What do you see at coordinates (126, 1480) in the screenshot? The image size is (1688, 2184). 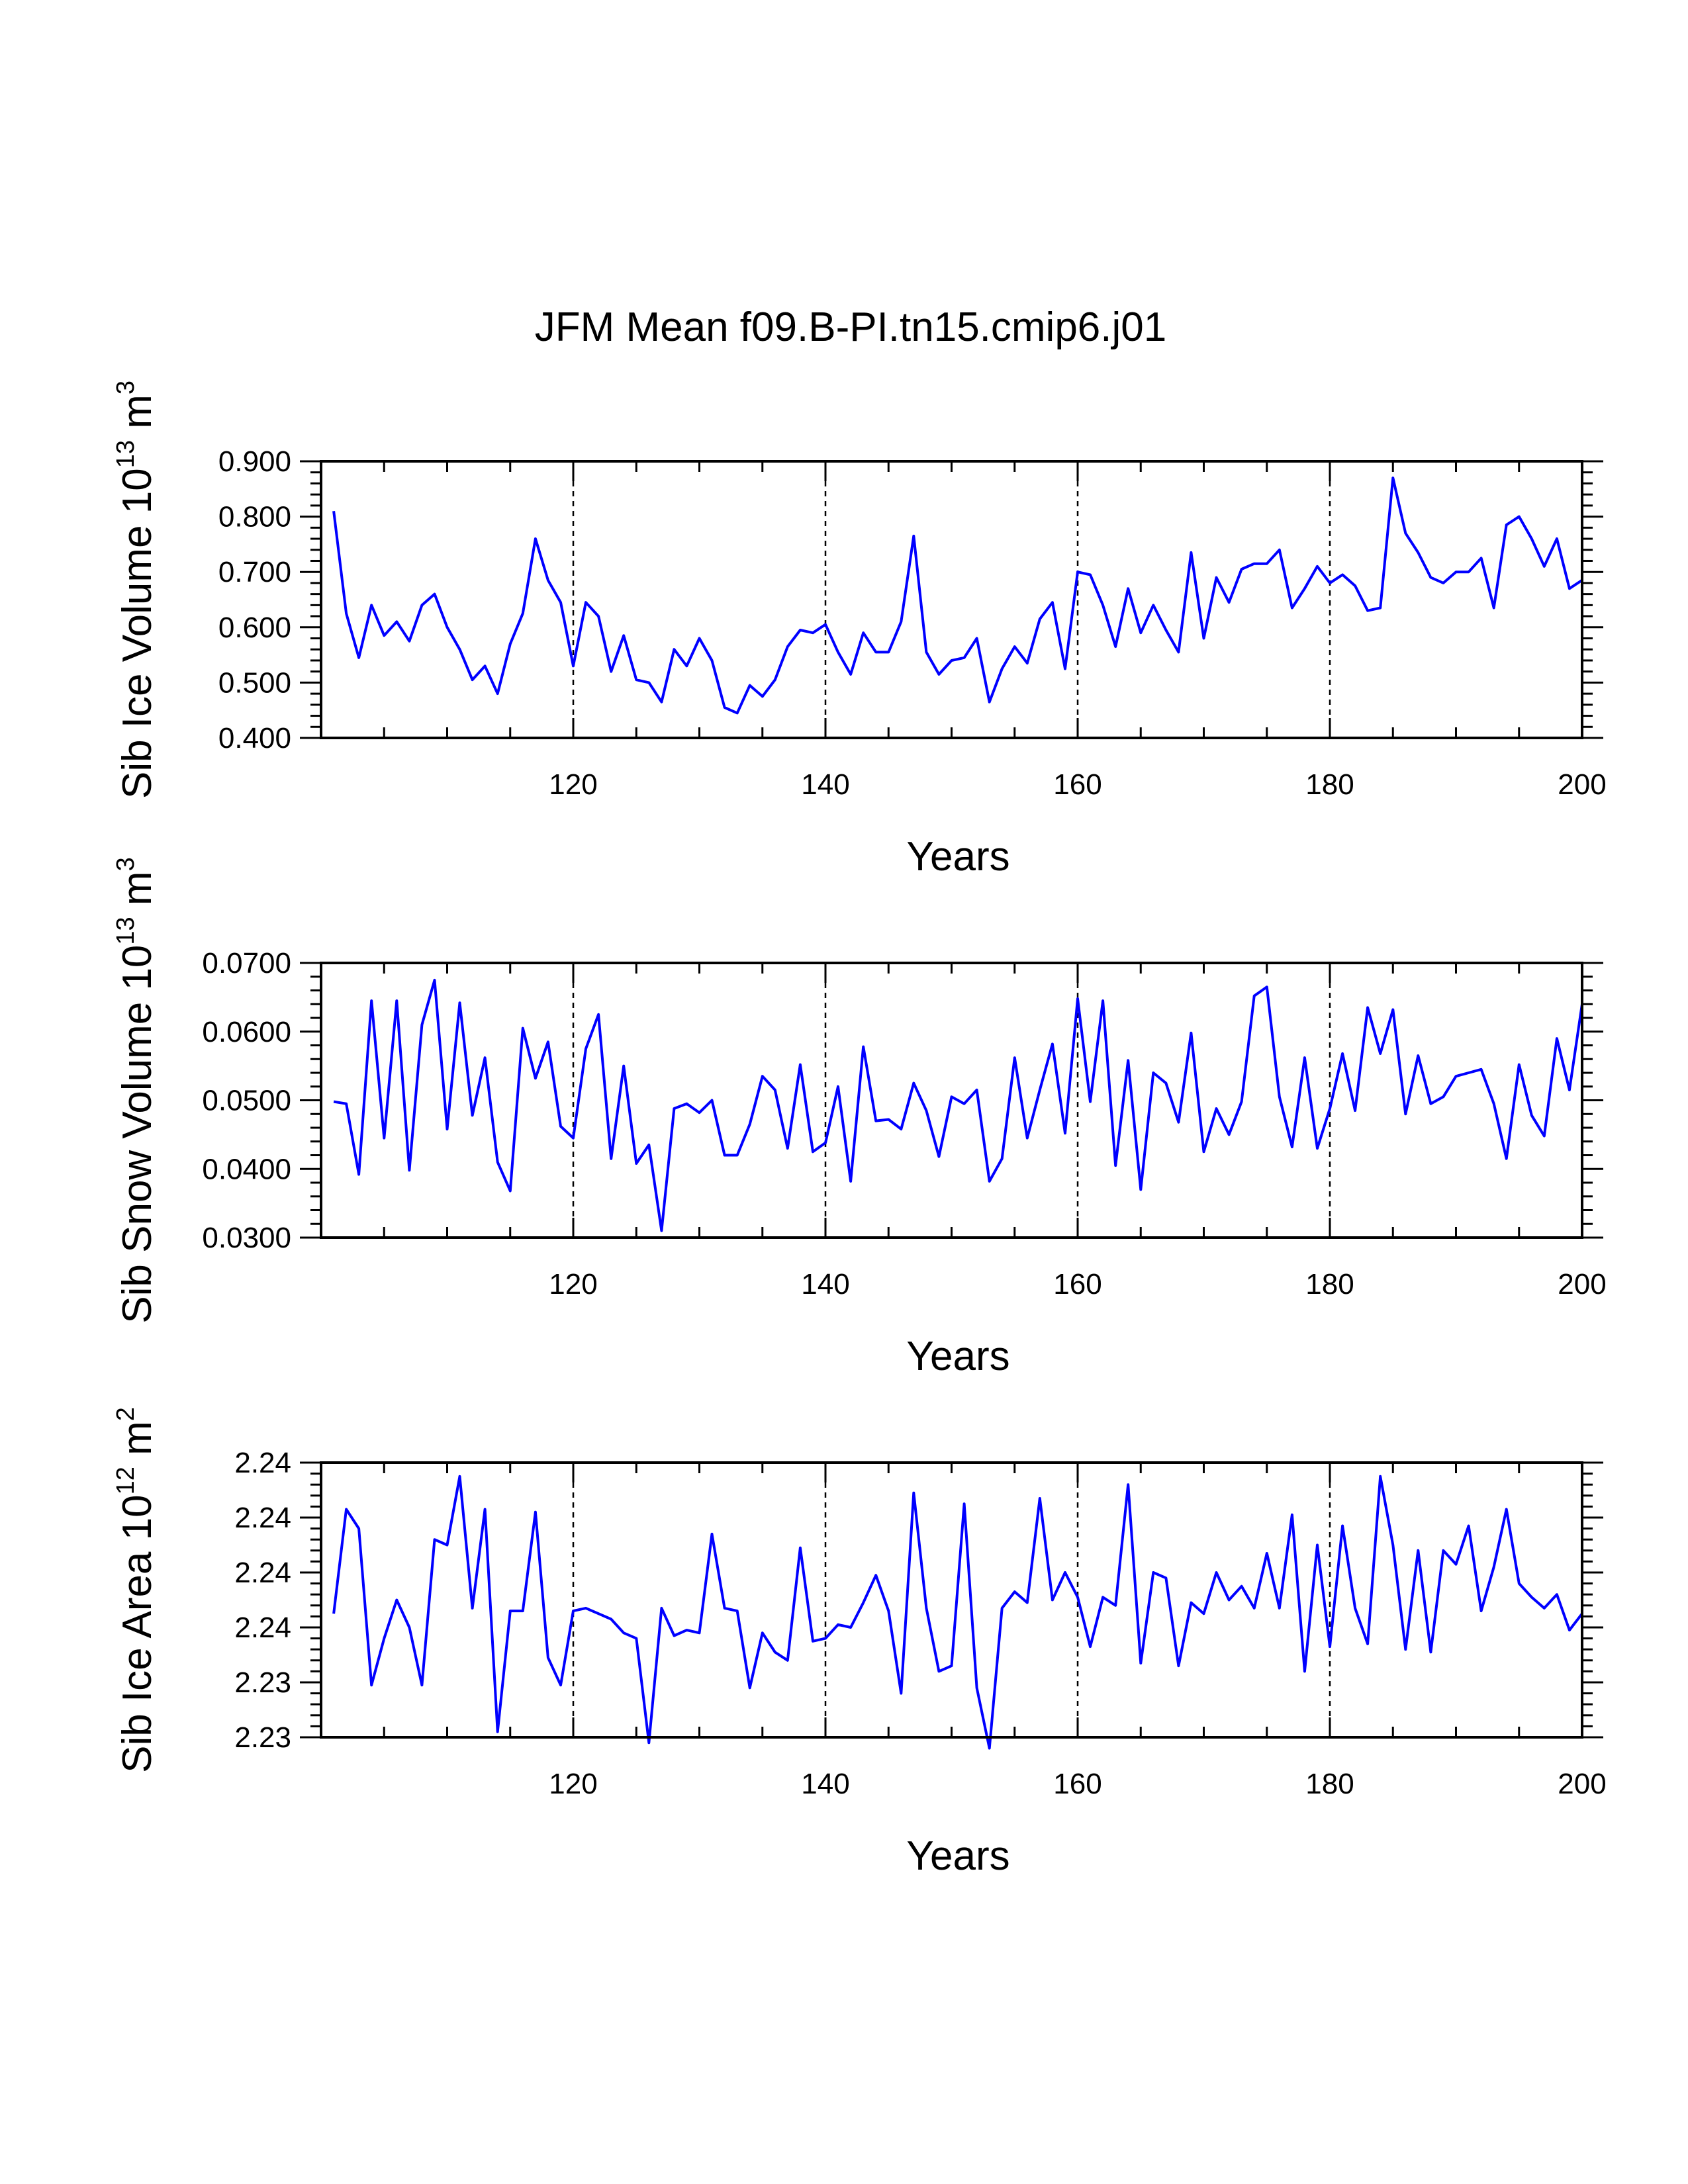 I see `y-axis-title-exponent: 12` at bounding box center [126, 1480].